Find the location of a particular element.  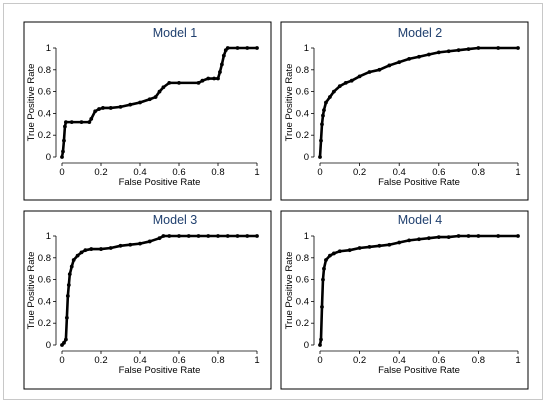

x-axis-label: False Positive Rate is located at coordinates (160, 182).